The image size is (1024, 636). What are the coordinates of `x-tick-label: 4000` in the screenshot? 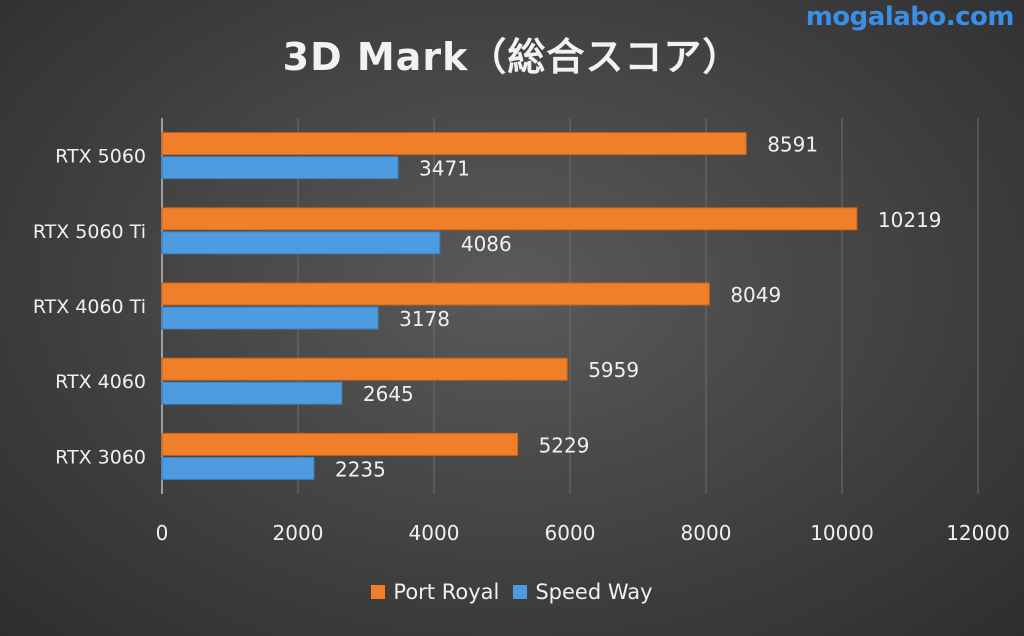 It's located at (434, 533).